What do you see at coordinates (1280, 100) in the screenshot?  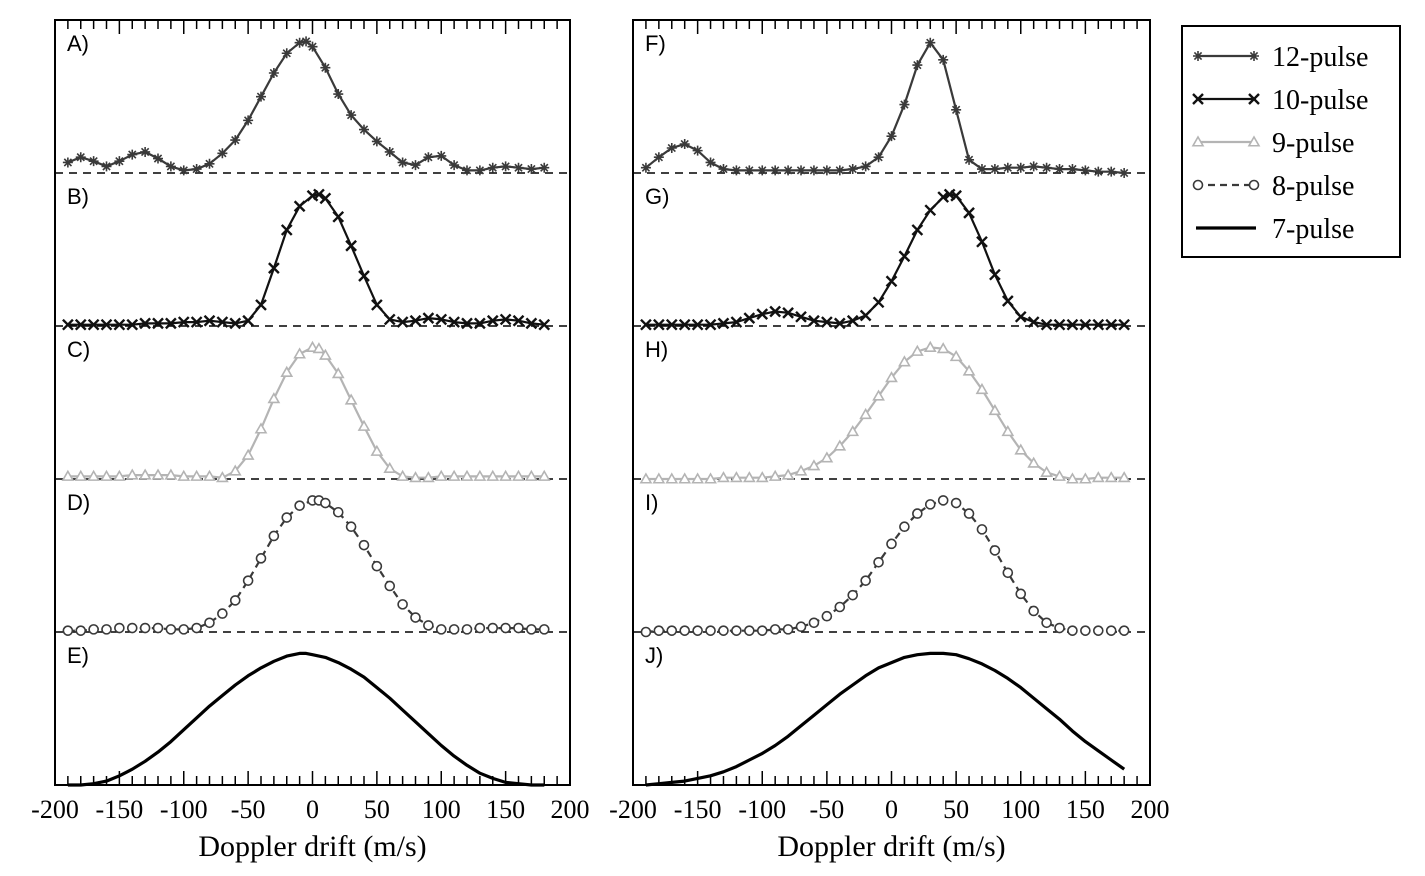 I see `legend-entry: 10-pulse` at bounding box center [1280, 100].